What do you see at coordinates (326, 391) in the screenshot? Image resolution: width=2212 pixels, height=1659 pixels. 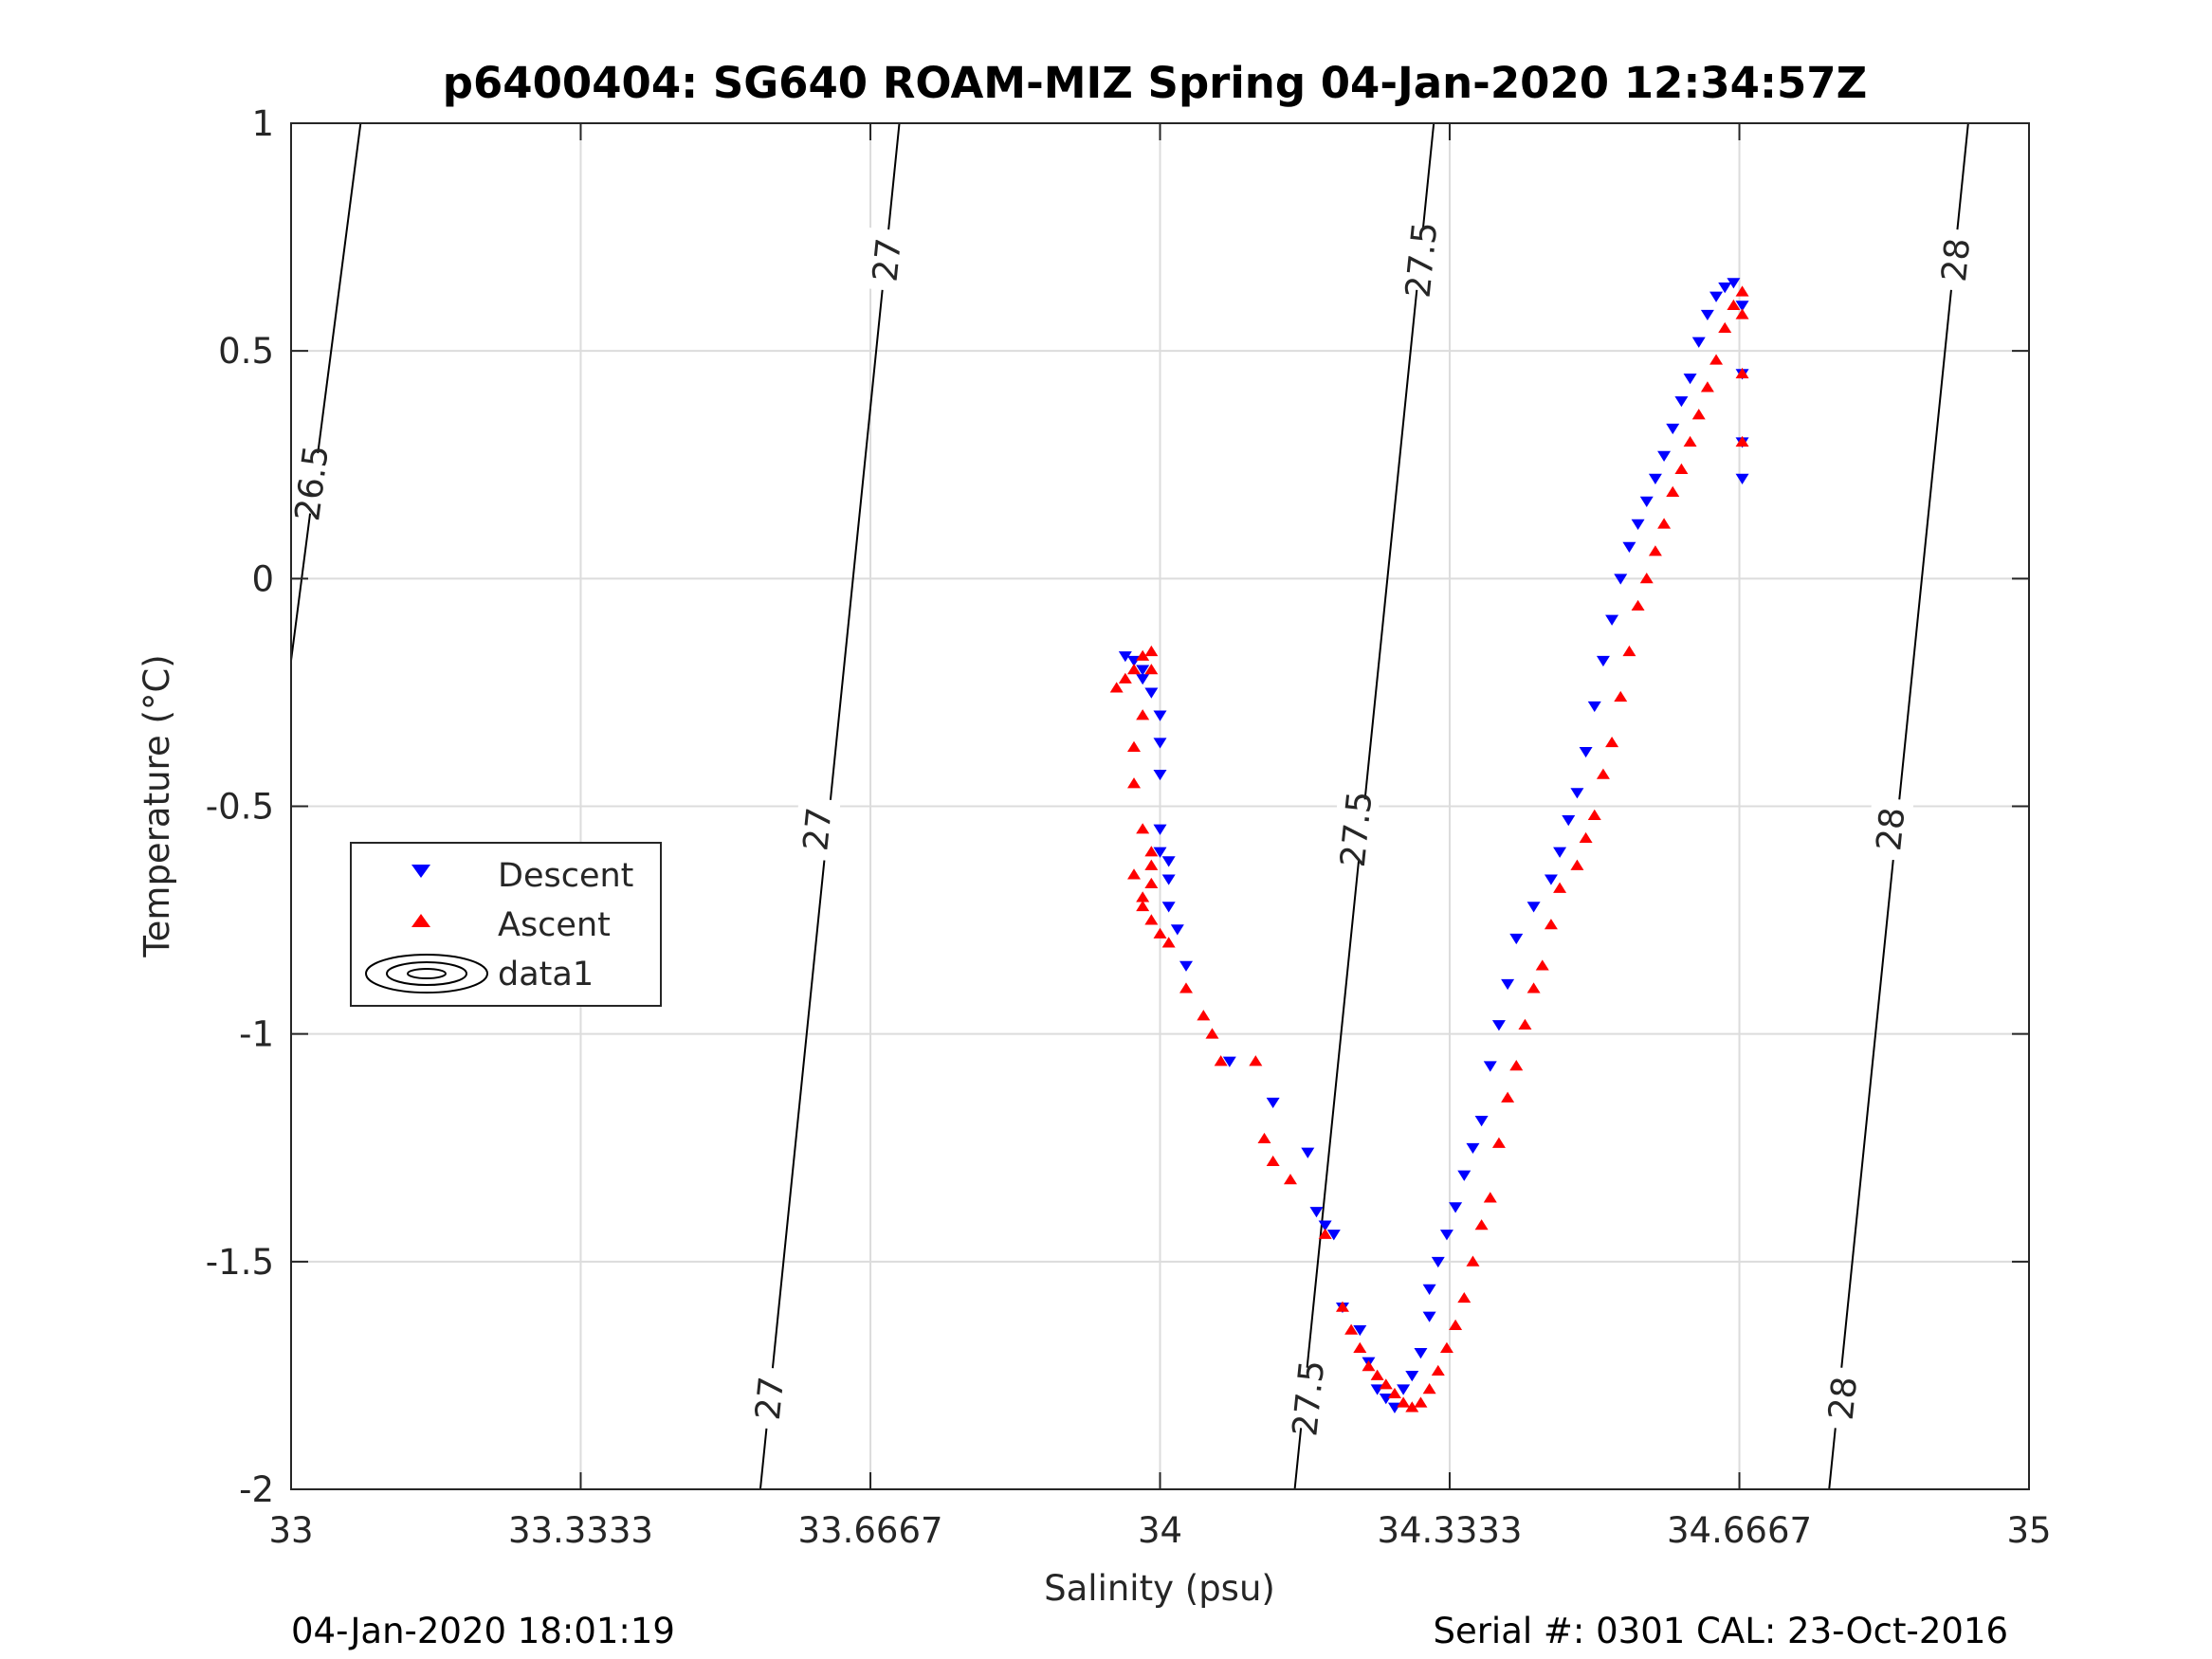 I see `isopycnal-line` at bounding box center [326, 391].